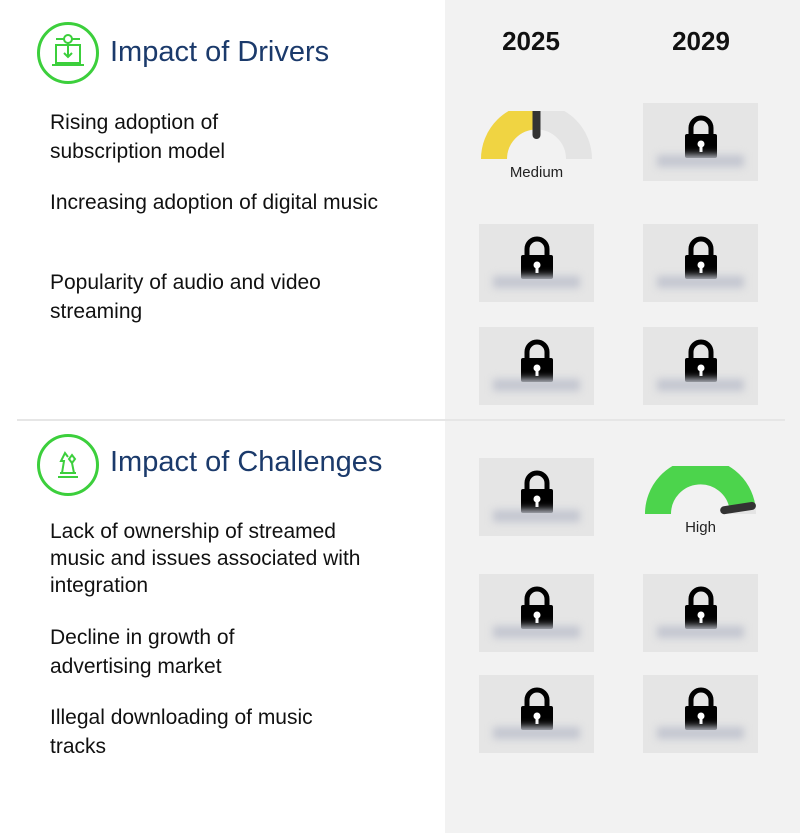 This screenshot has width=800, height=833. Describe the element at coordinates (246, 462) in the screenshot. I see `challenges-title: Impact of Challenges` at that location.